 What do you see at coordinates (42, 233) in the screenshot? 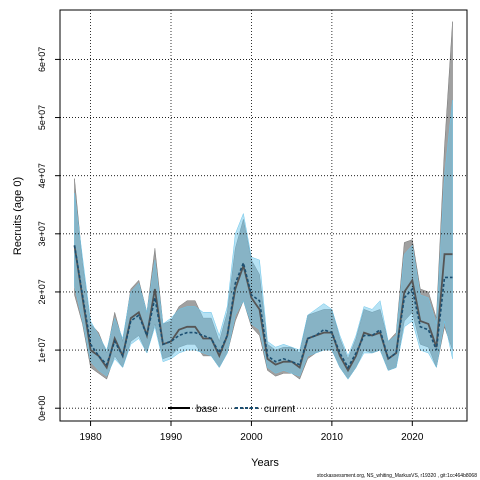
I see `y-tick-label-3: 3e+07` at bounding box center [42, 233].